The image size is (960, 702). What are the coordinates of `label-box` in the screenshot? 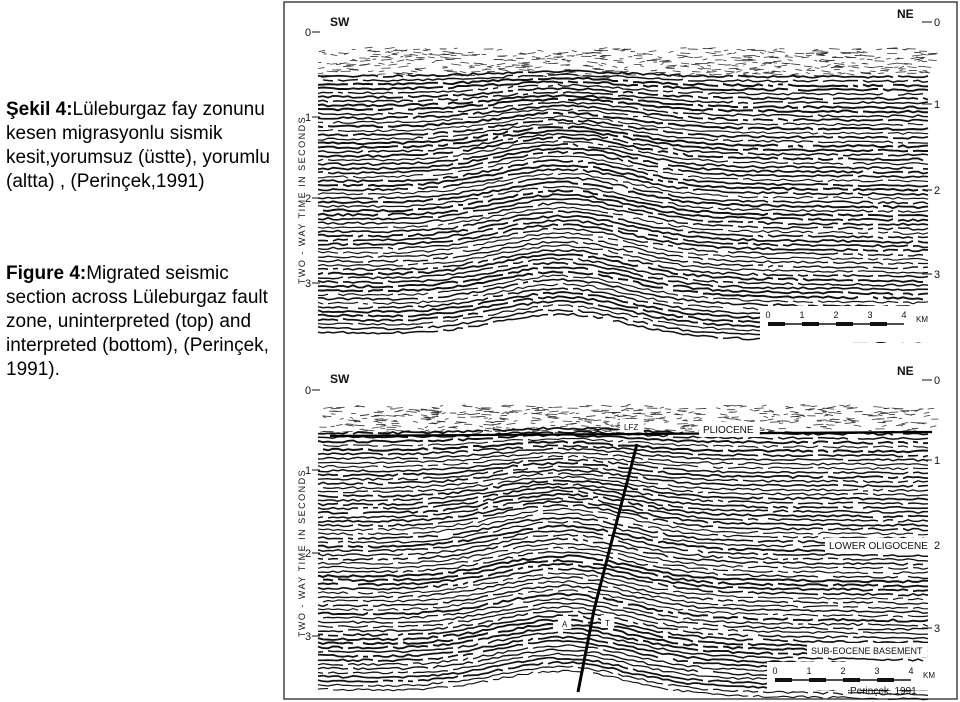 It's located at (565, 622).